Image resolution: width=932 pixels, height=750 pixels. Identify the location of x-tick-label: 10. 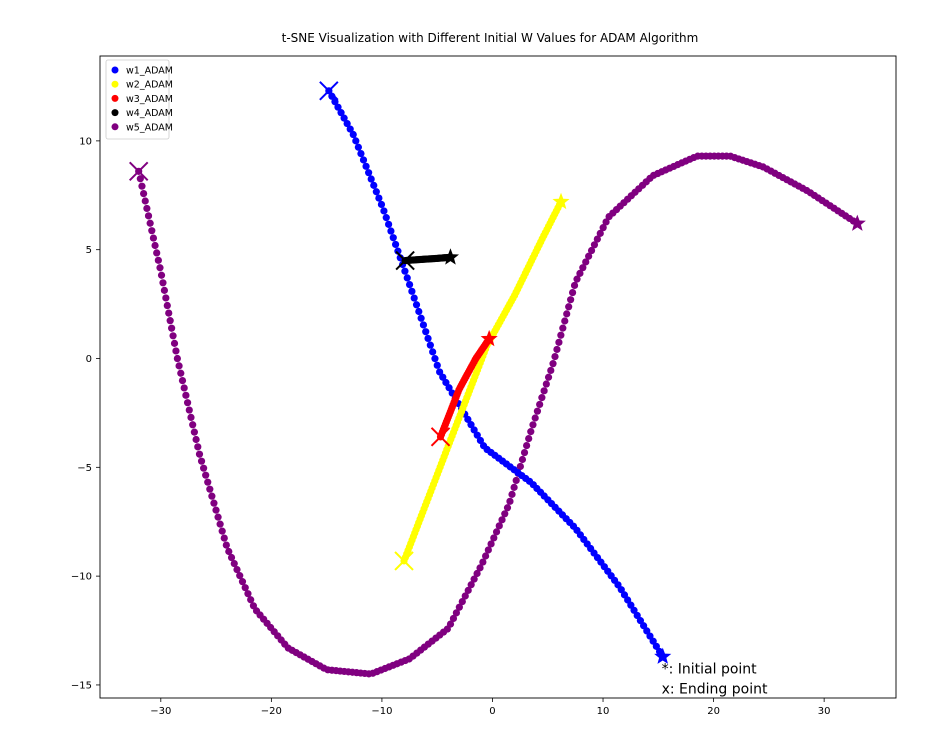
(603, 711).